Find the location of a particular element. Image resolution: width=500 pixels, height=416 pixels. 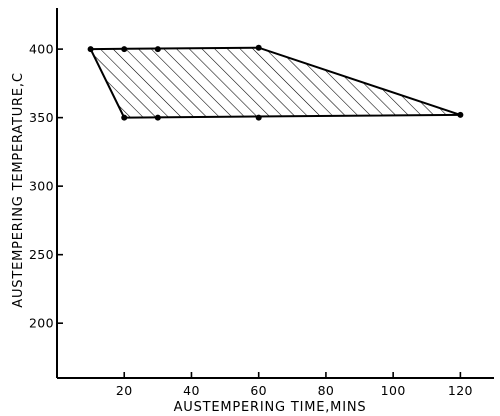

y-tick-label: 400 is located at coordinates (41, 49).